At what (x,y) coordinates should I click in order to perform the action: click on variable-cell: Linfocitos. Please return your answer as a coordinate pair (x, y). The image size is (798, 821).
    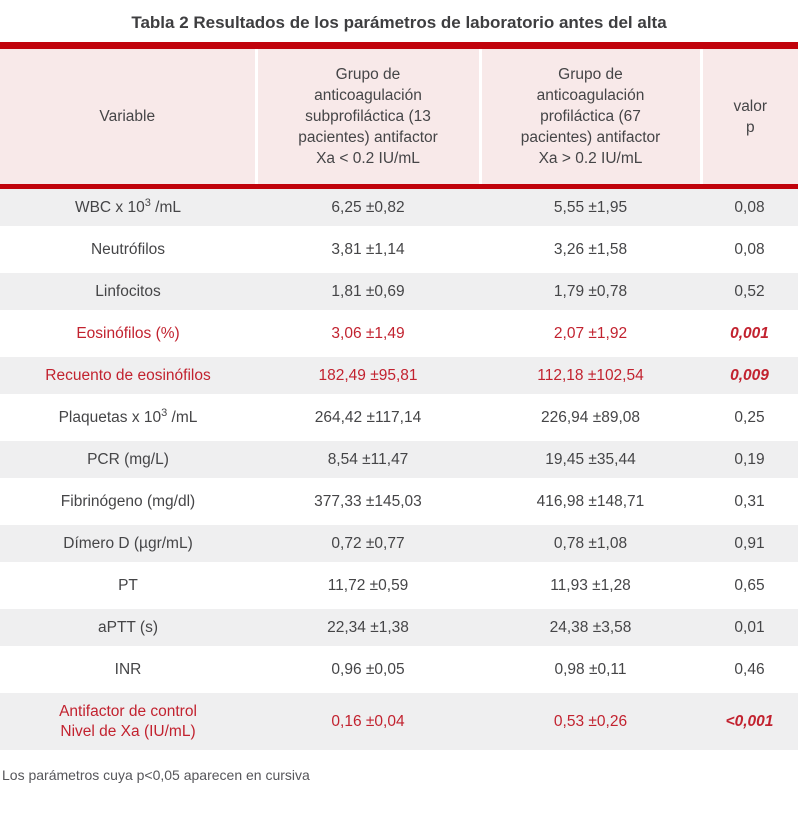
    Looking at the image, I should click on (128, 292).